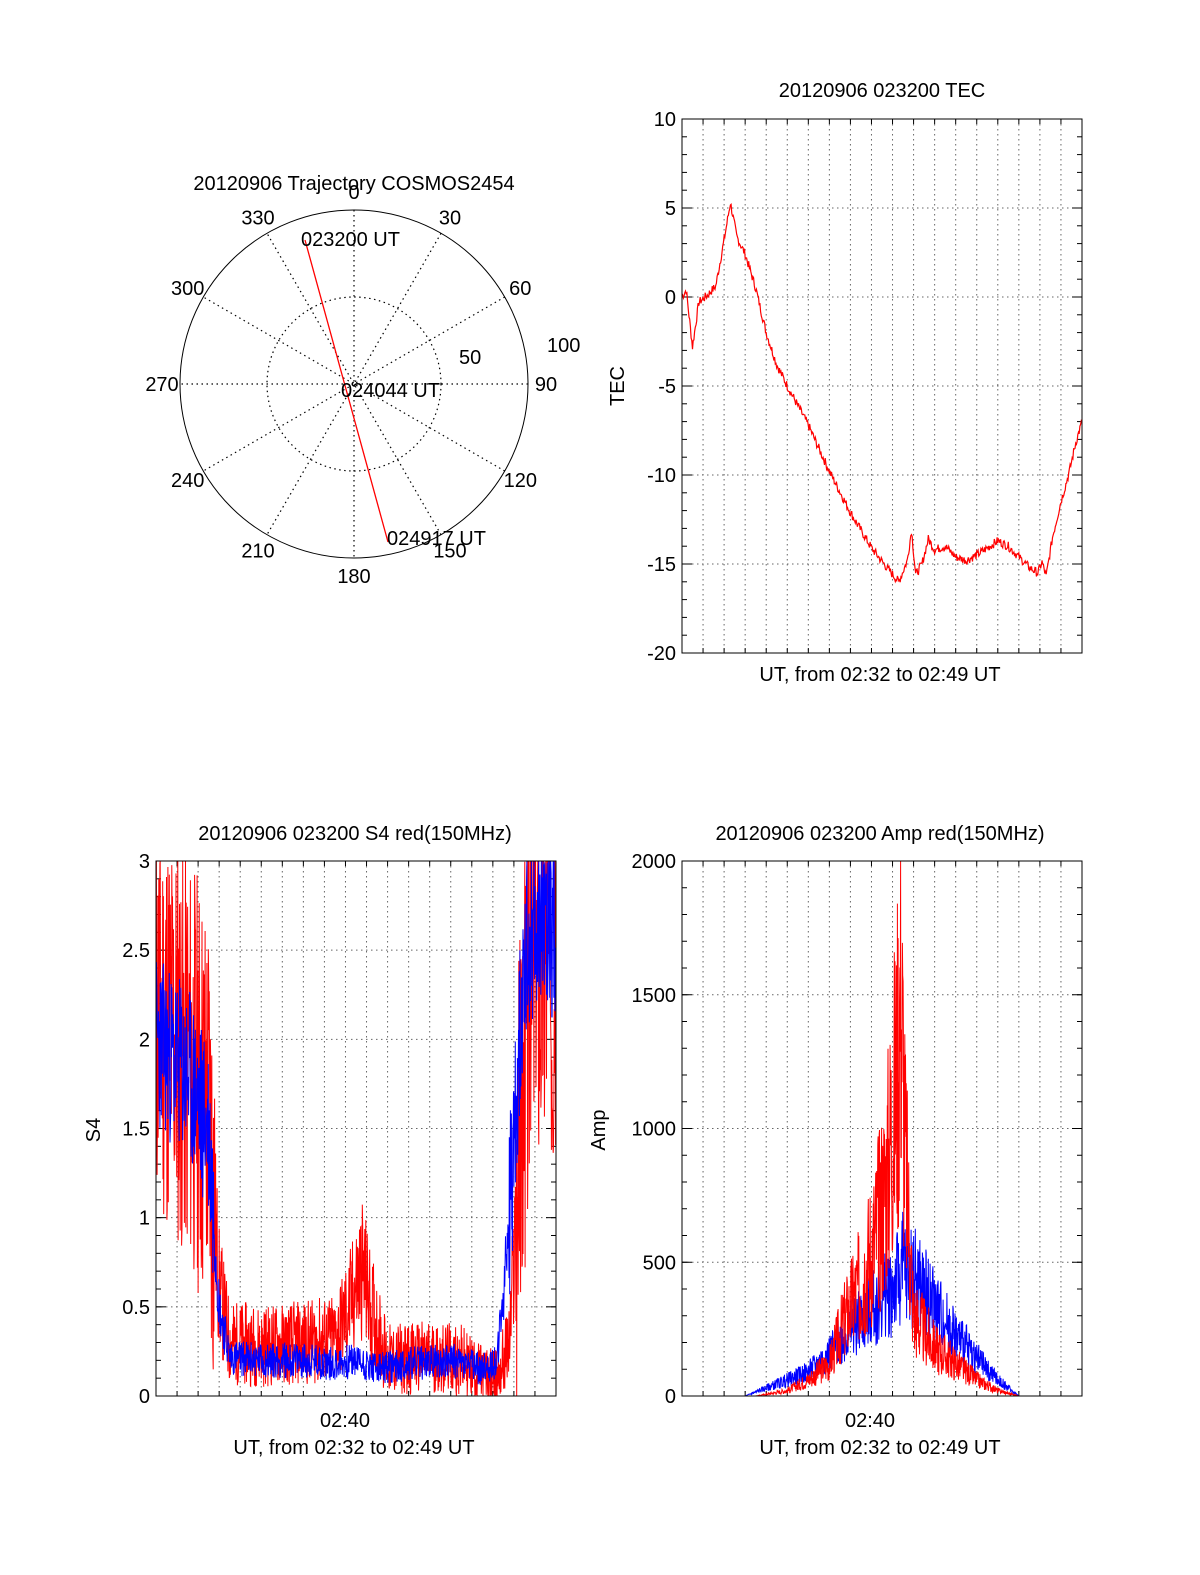 This screenshot has height=1575, width=1200. Describe the element at coordinates (144, 1397) in the screenshot. I see `s4-ytick-label: 0` at that location.